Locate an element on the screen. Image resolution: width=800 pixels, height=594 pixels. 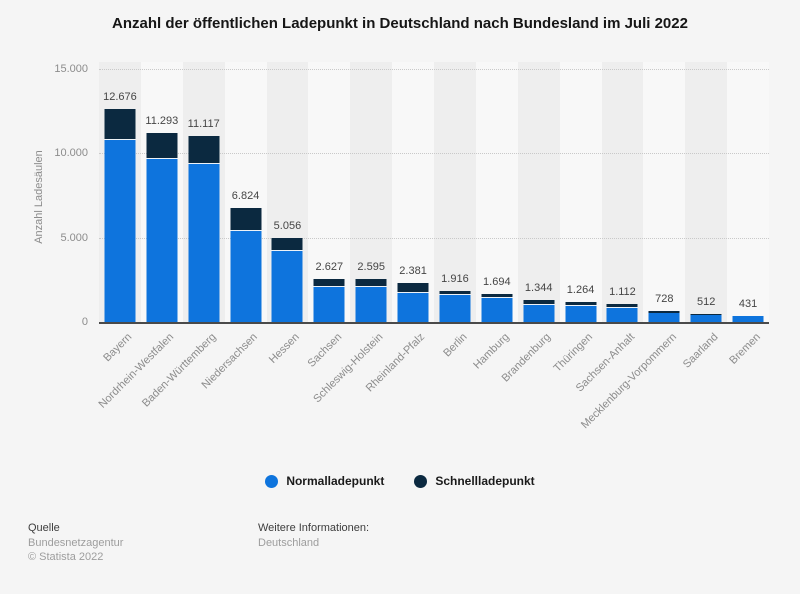
plot-column: 11.117 is located at coordinates (203, 192).